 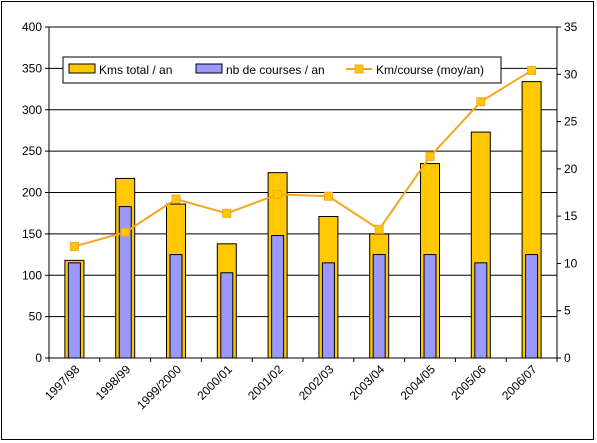 What do you see at coordinates (519, 382) in the screenshot?
I see `x-axis-category-label: 2006/07` at bounding box center [519, 382].